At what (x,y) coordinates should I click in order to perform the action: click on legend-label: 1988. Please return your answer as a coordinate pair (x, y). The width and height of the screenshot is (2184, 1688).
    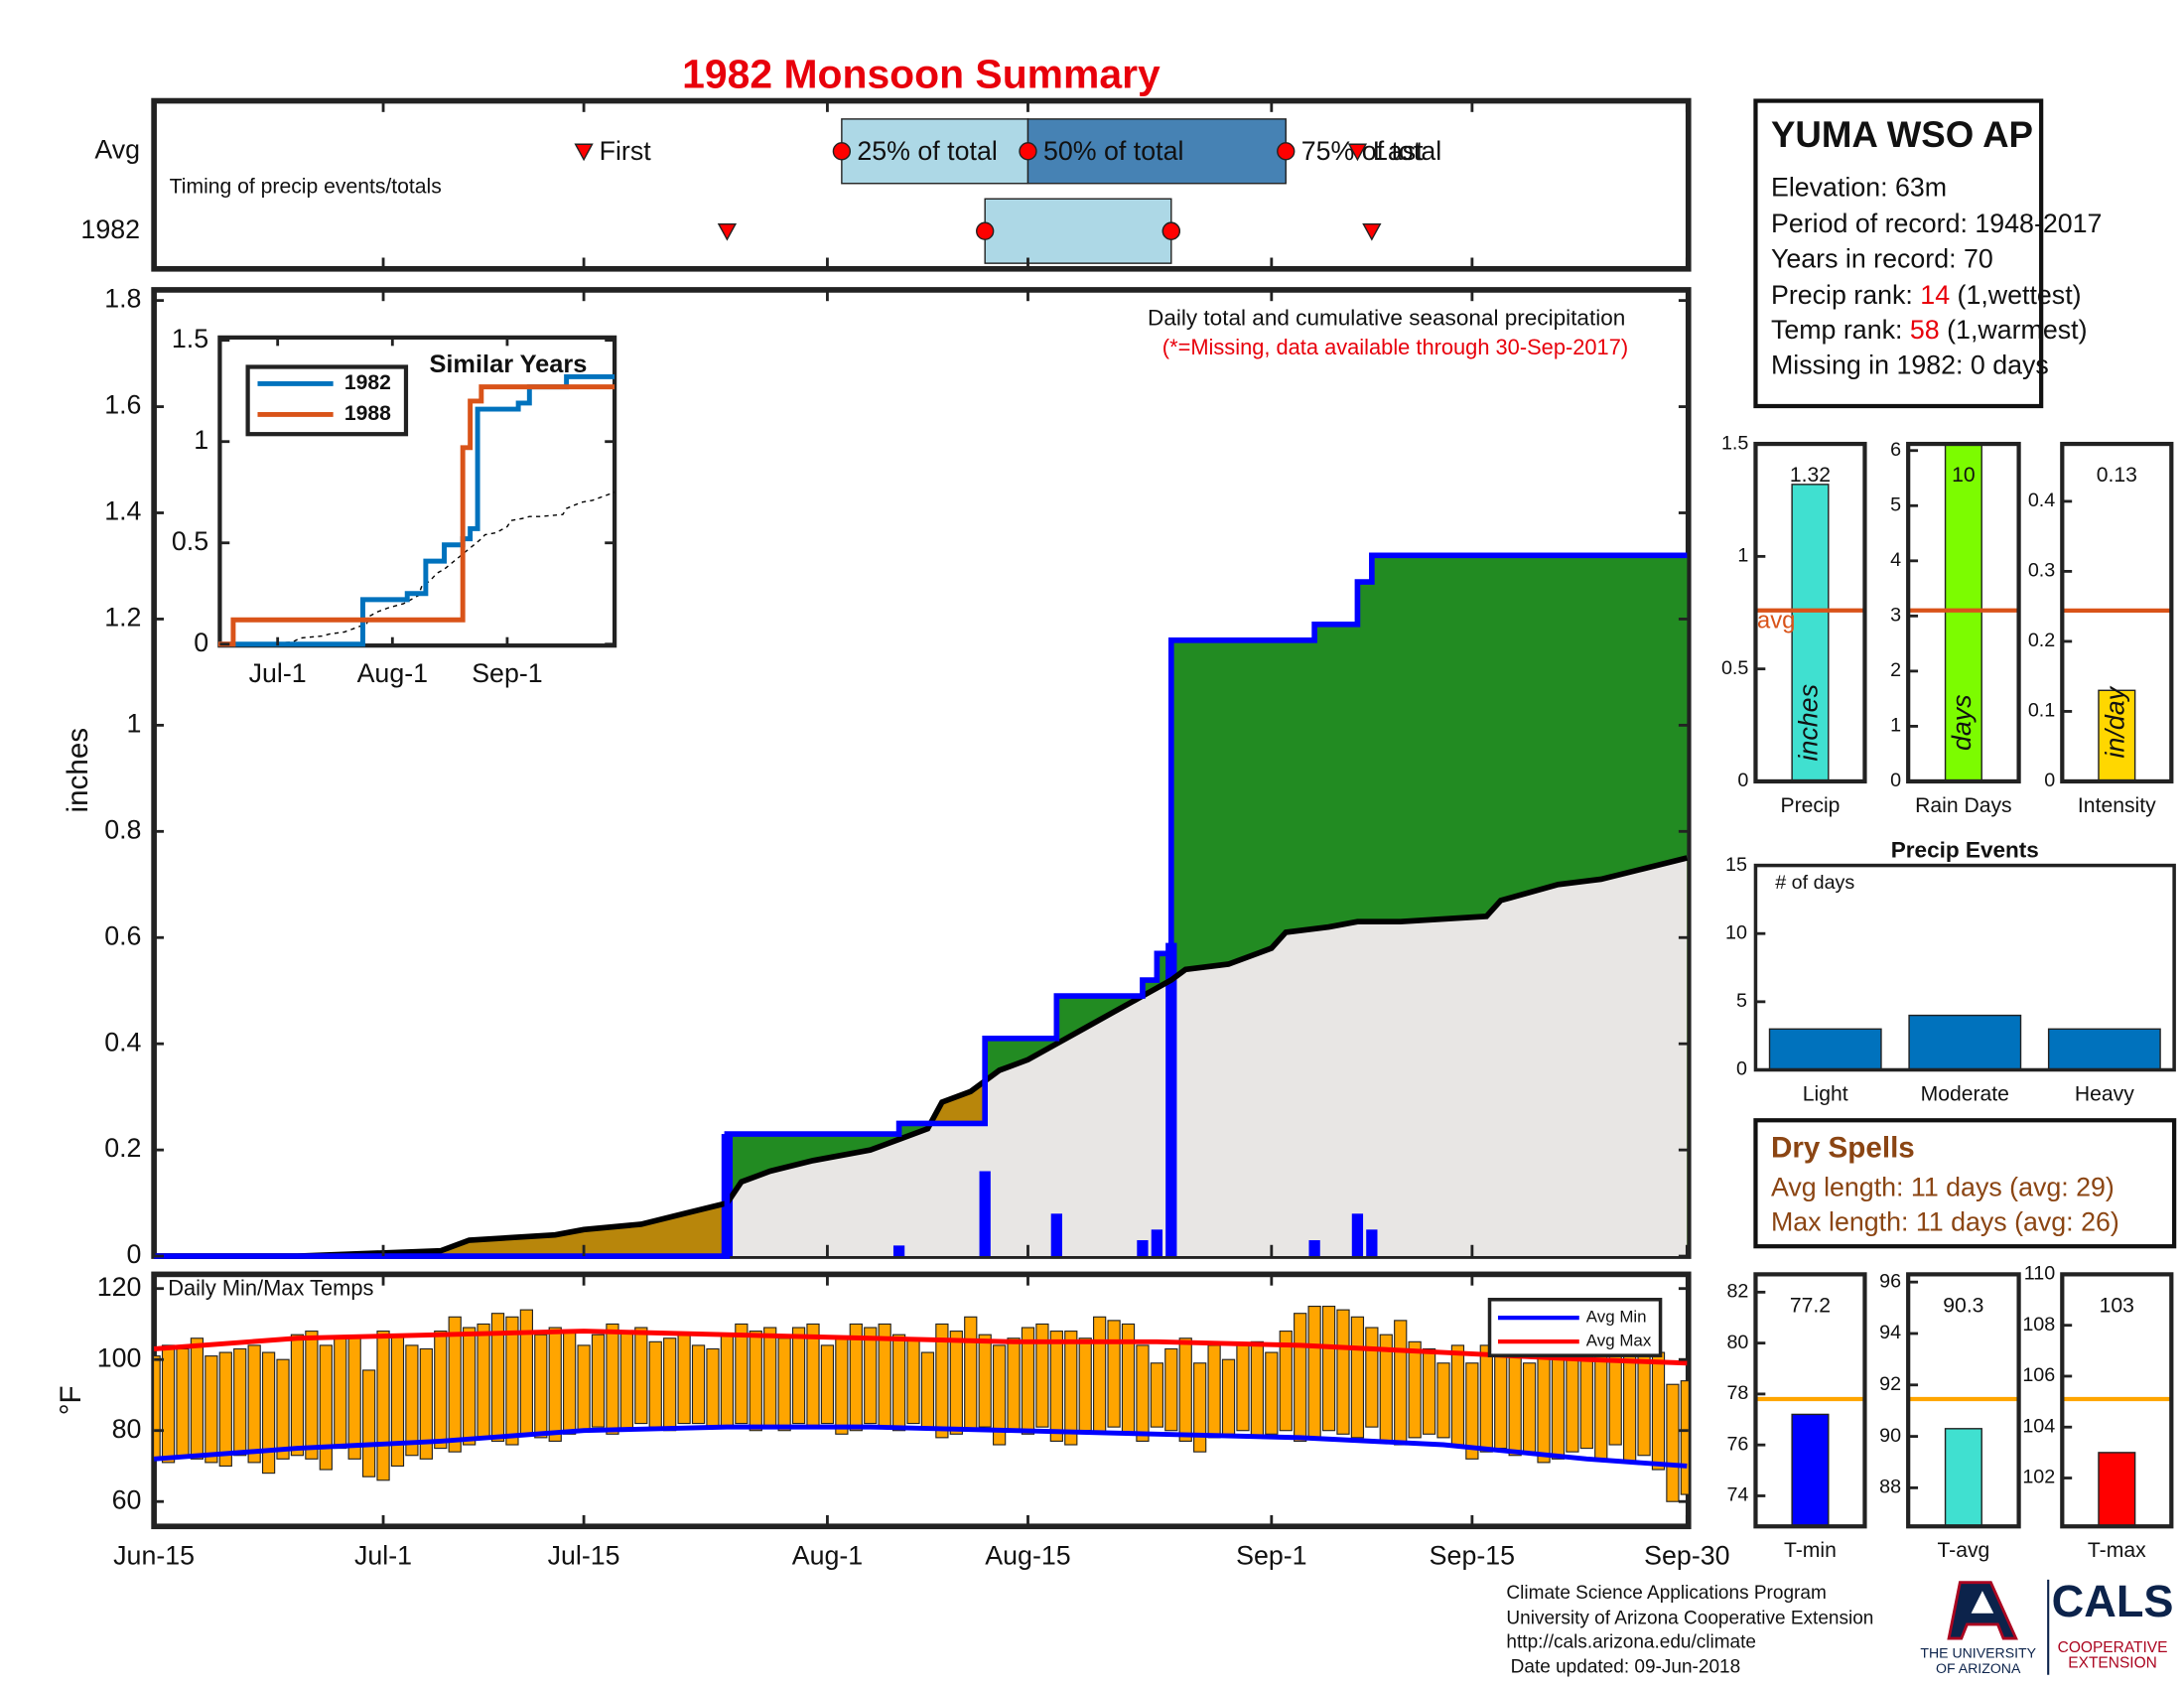
    Looking at the image, I should click on (367, 413).